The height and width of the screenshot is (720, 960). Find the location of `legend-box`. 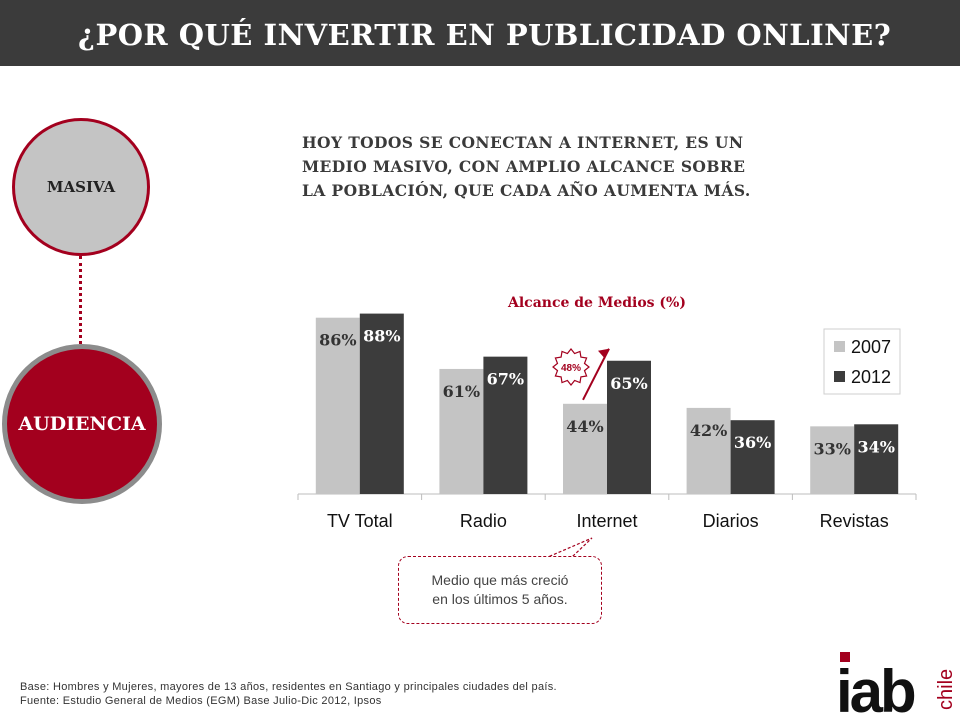

legend-box is located at coordinates (862, 361).